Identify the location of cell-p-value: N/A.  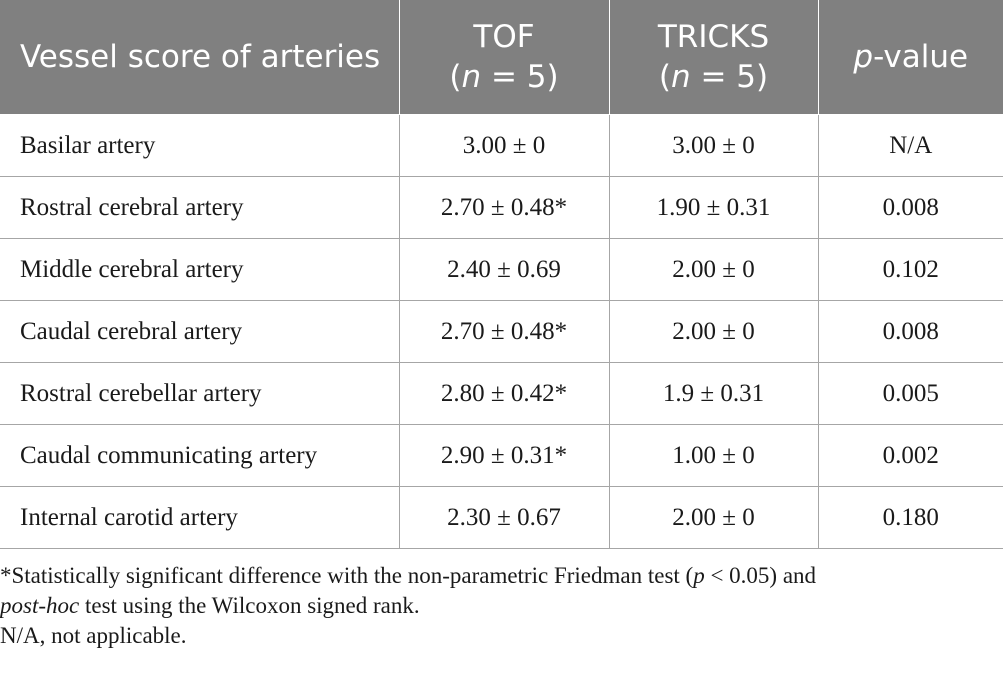
(910, 145).